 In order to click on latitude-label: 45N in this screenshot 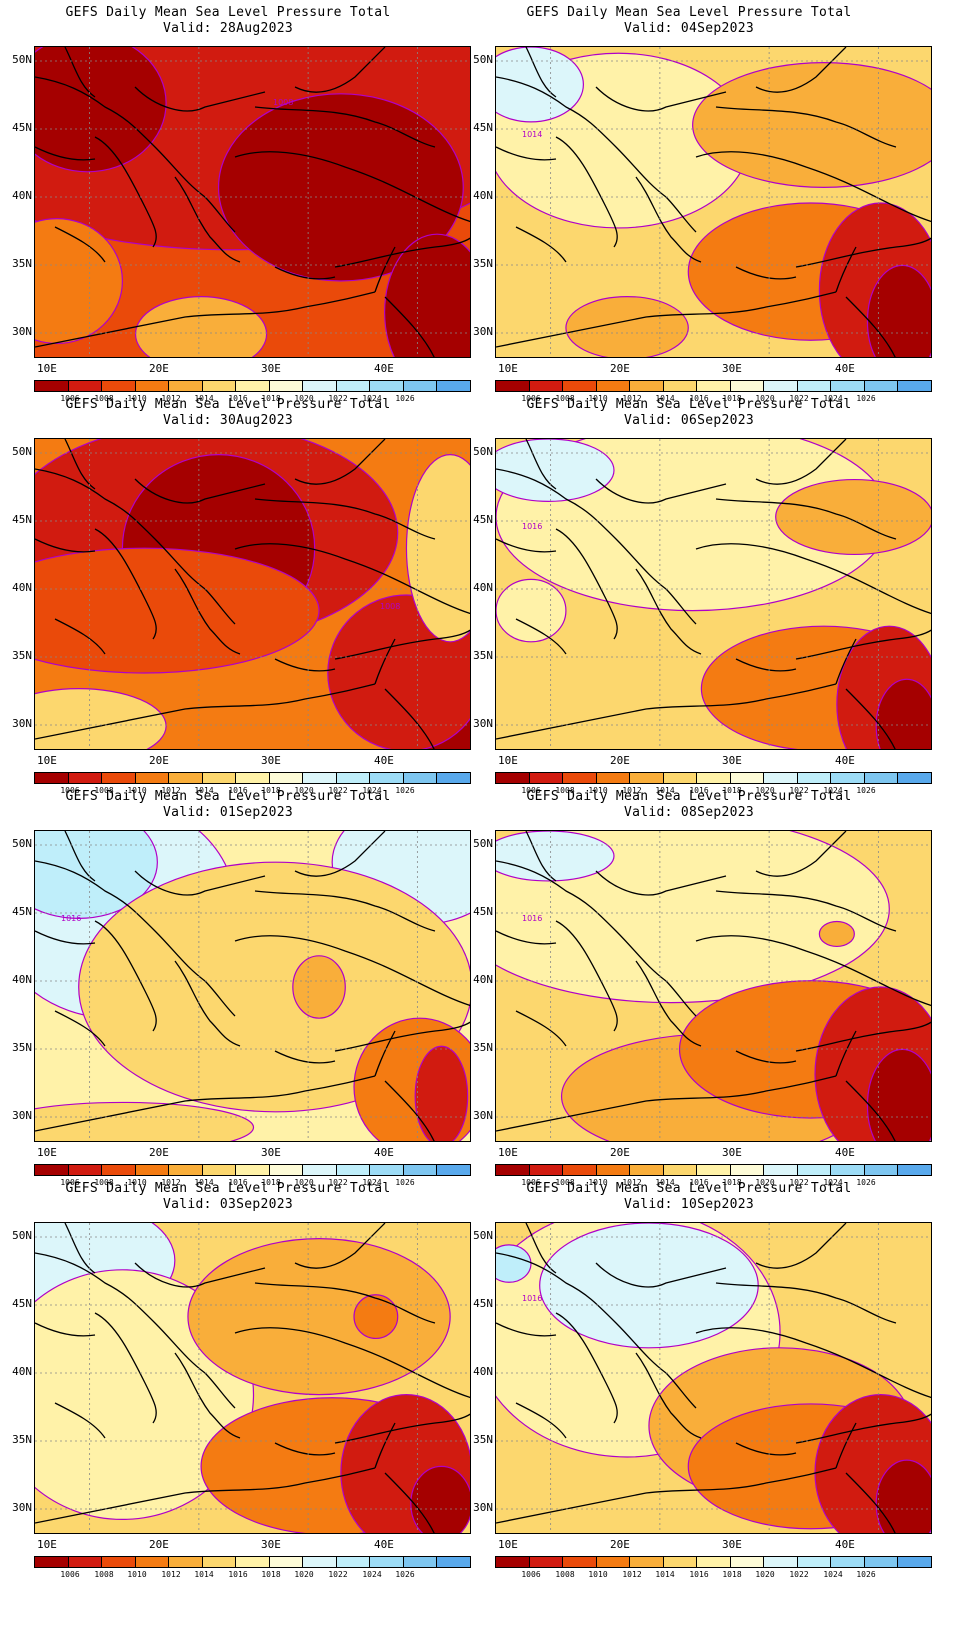, I will do `click(483, 911)`.